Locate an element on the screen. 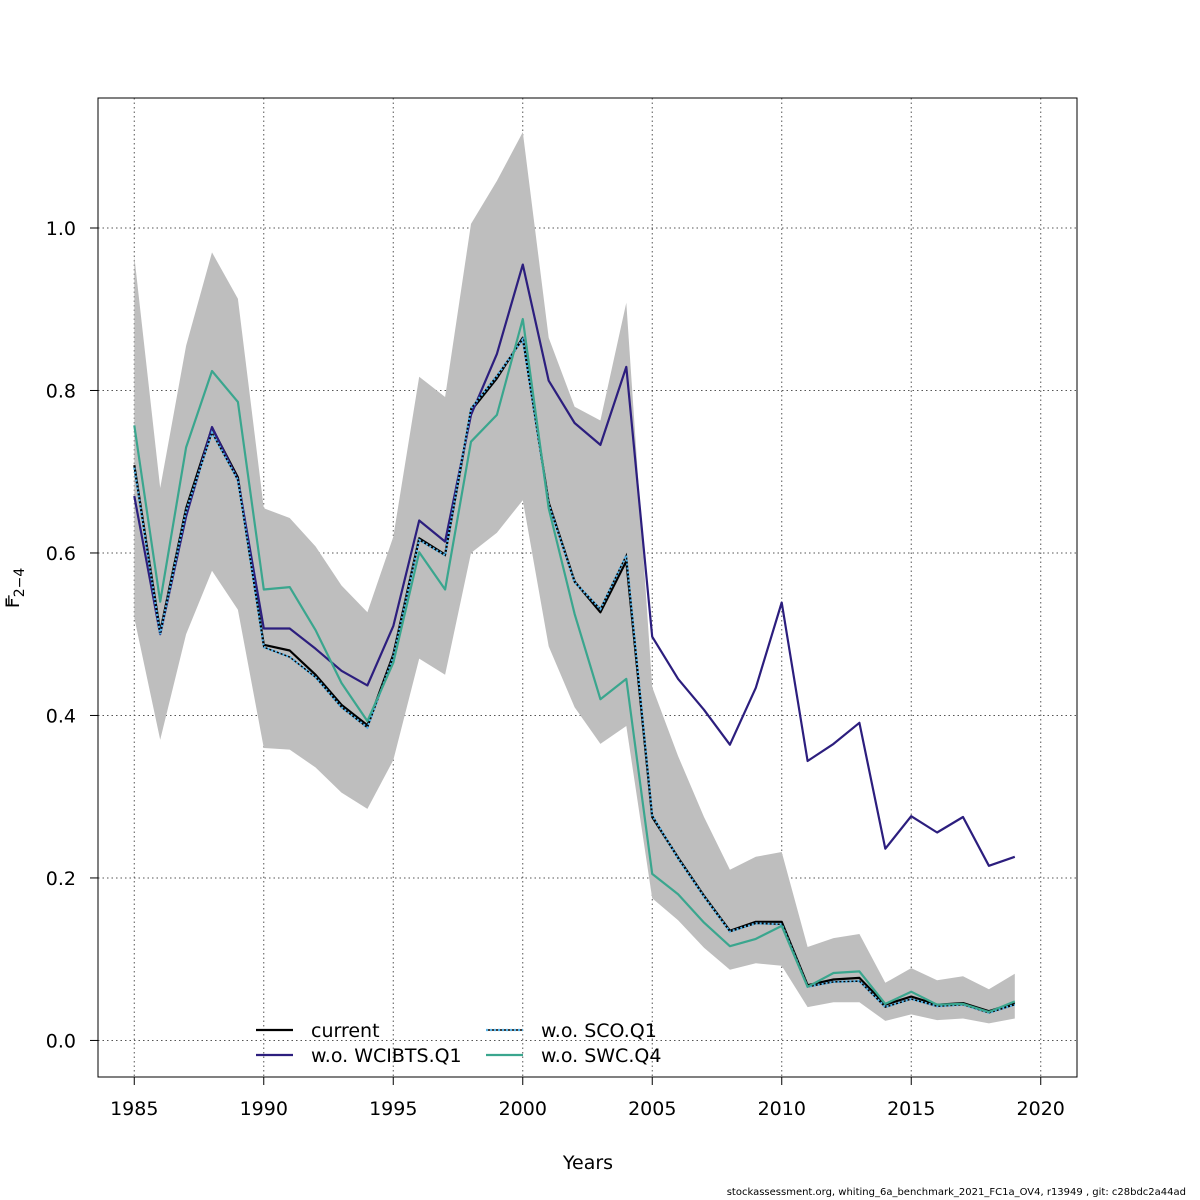 The width and height of the screenshot is (1200, 1200). y-axis-title-main: F is located at coordinates (13, 602).